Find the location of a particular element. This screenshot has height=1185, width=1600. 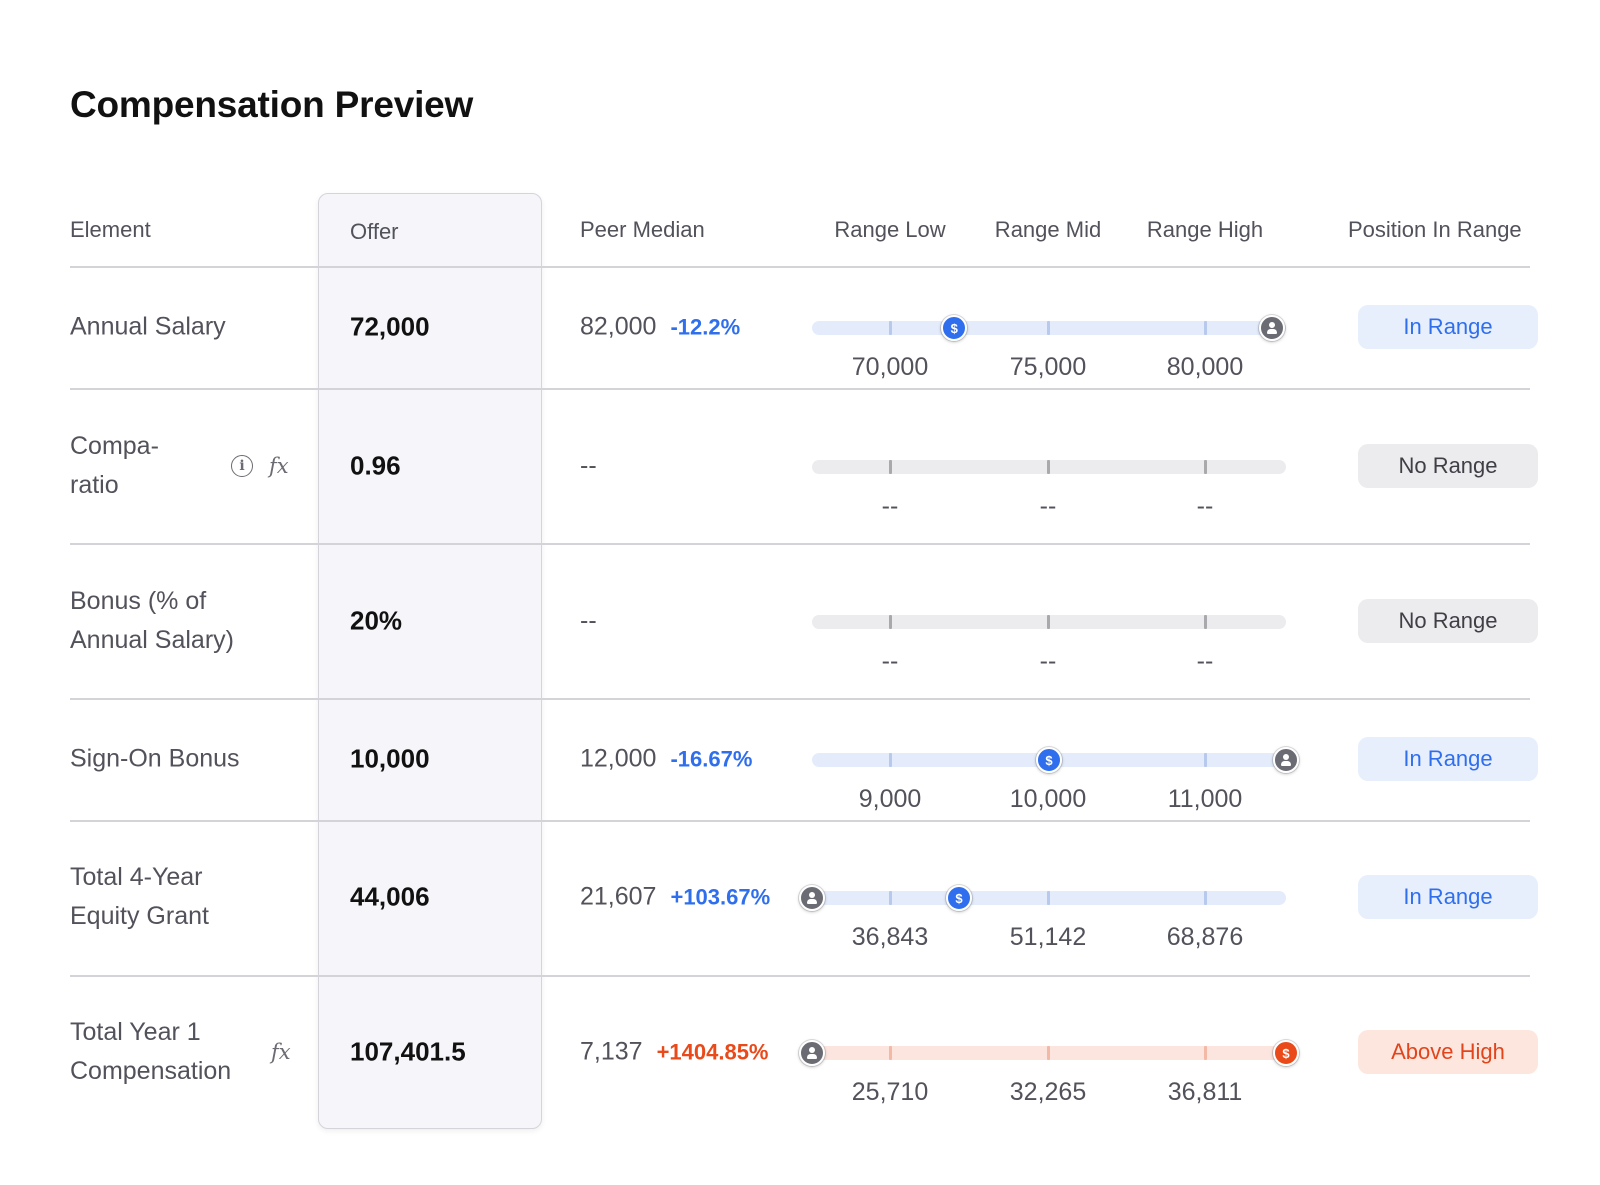

element-label: Bonus (% of Annual Salary) is located at coordinates (152, 621).